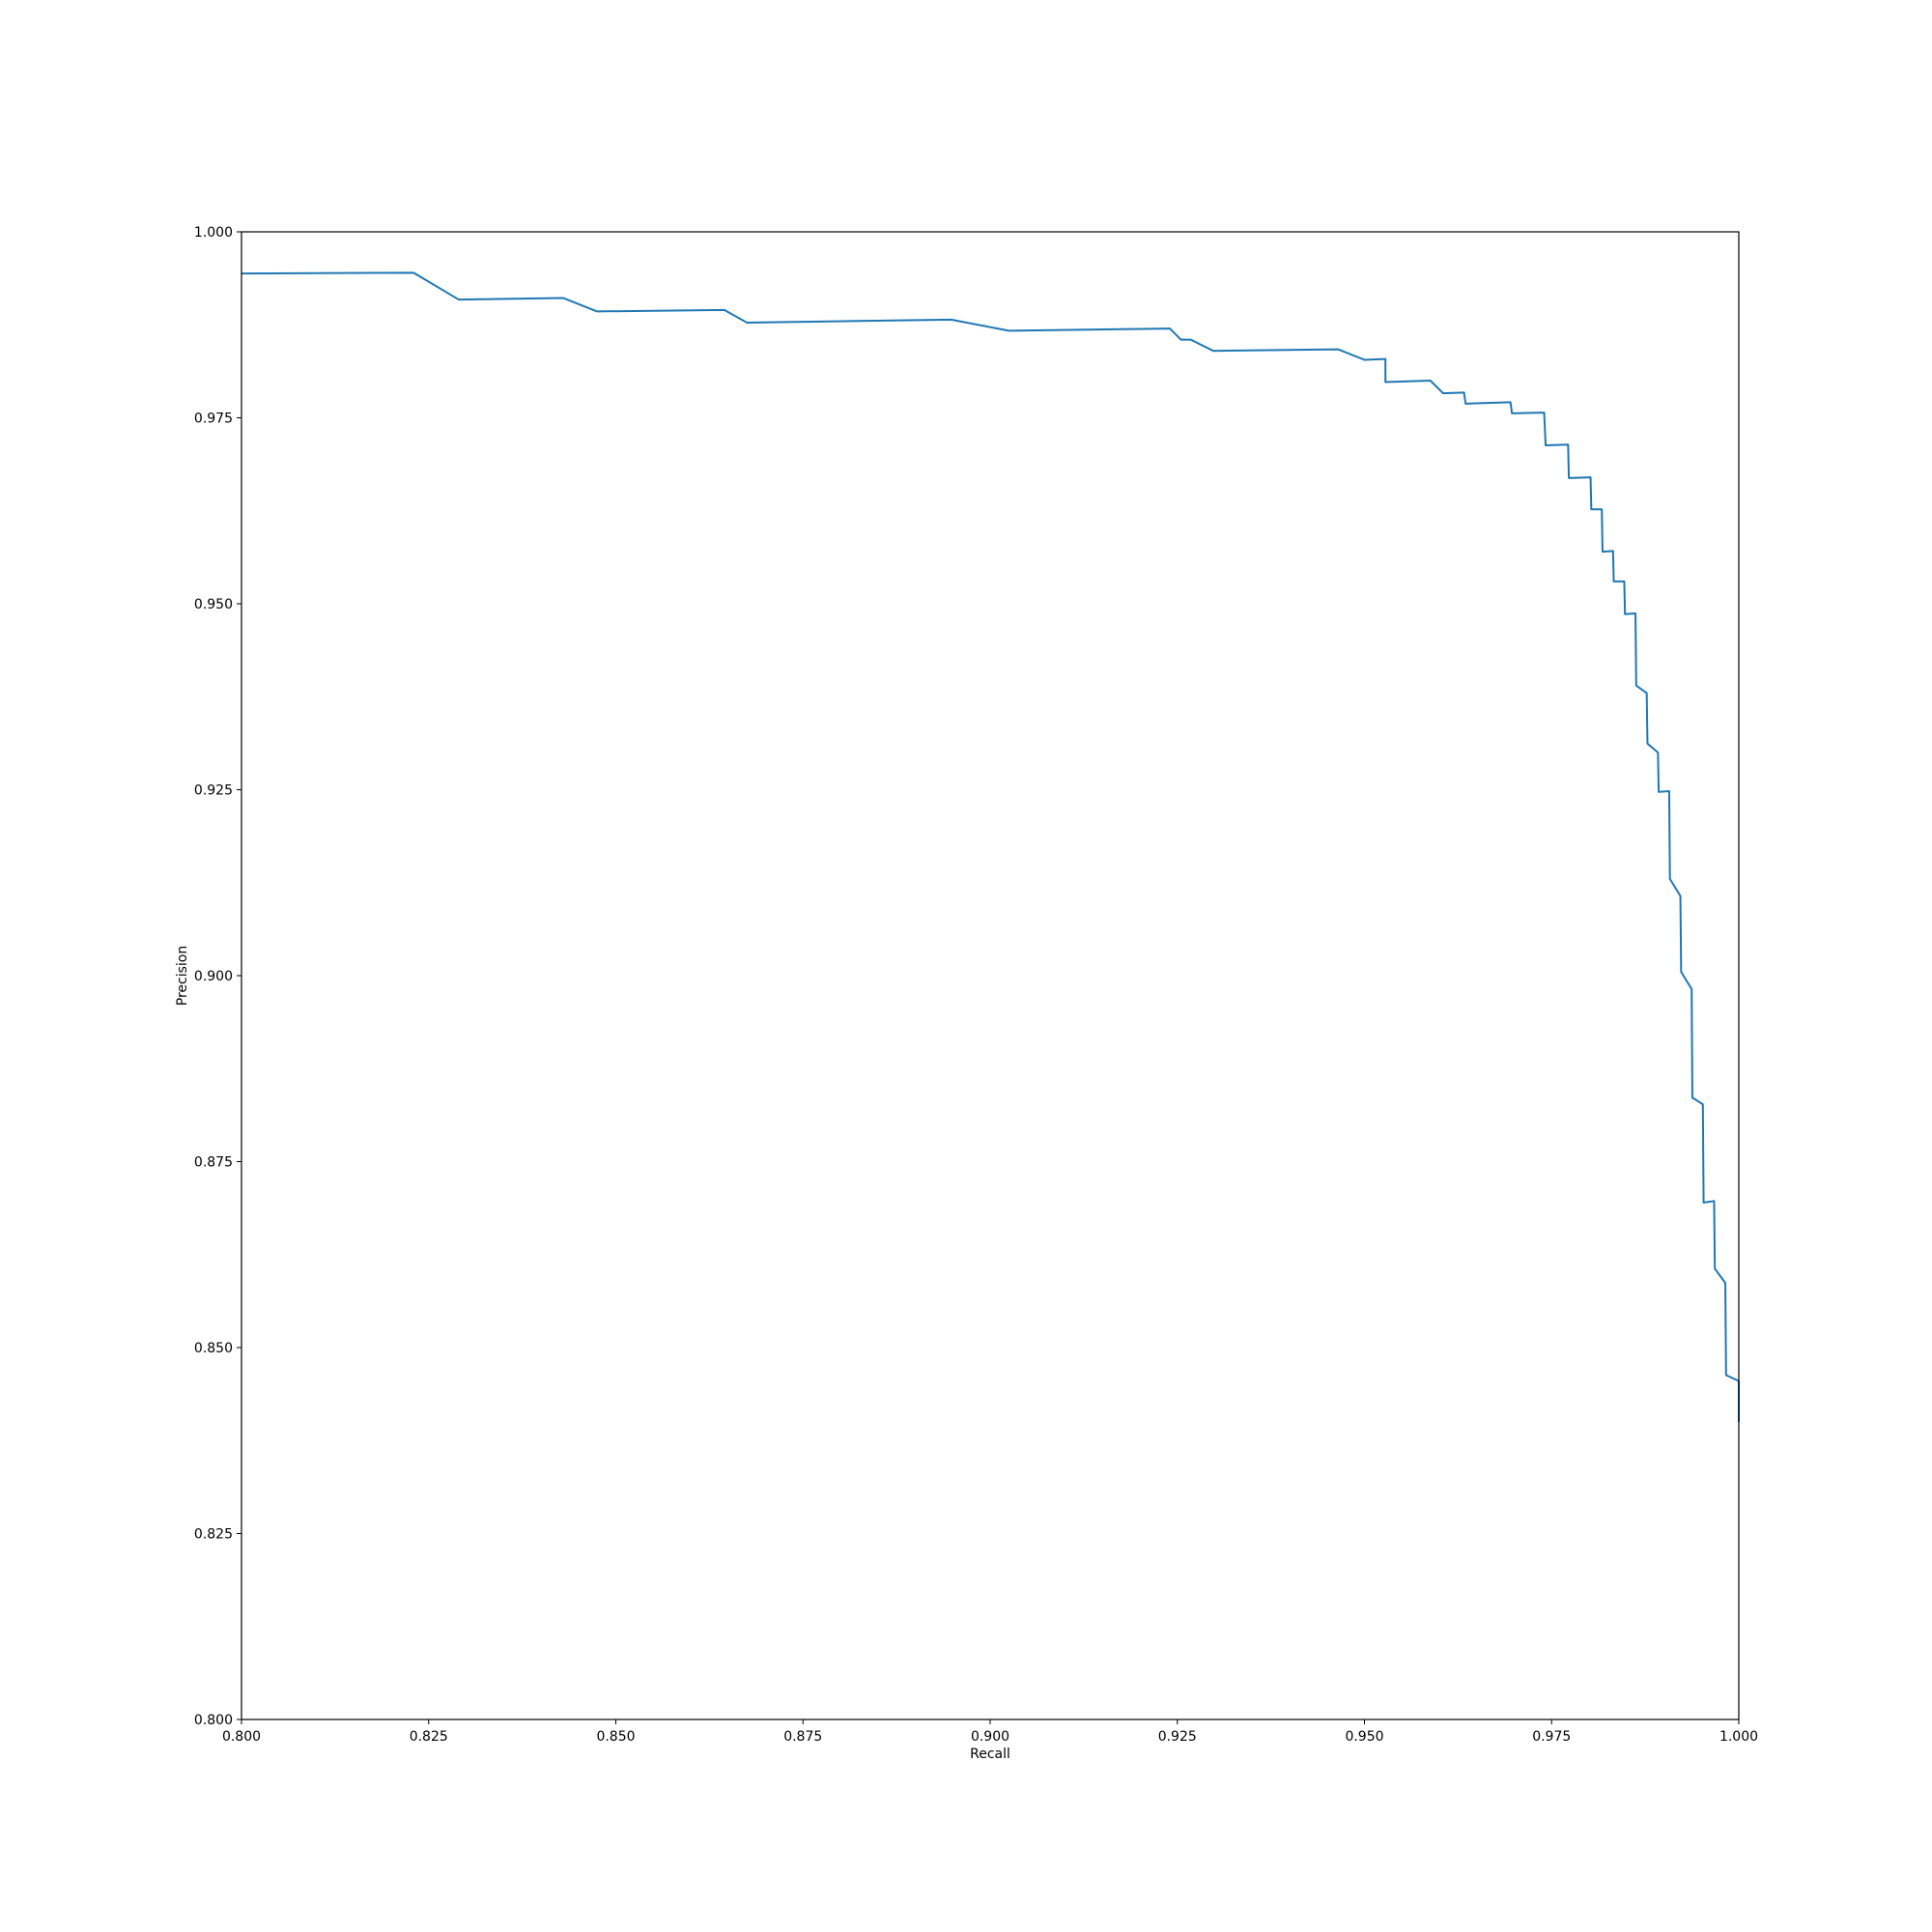  I want to click on x-tick-label: 0.800, so click(241, 1737).